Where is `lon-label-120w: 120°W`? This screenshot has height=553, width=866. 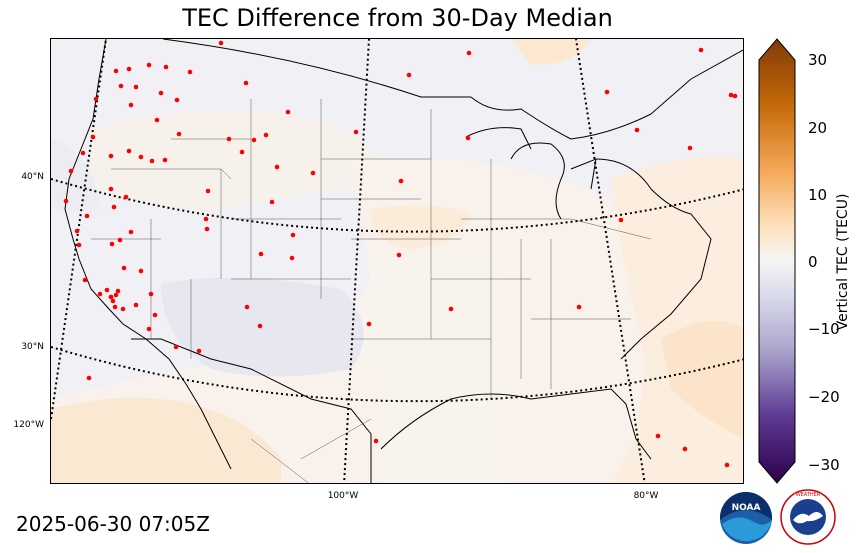 lon-label-120w: 120°W is located at coordinates (28, 425).